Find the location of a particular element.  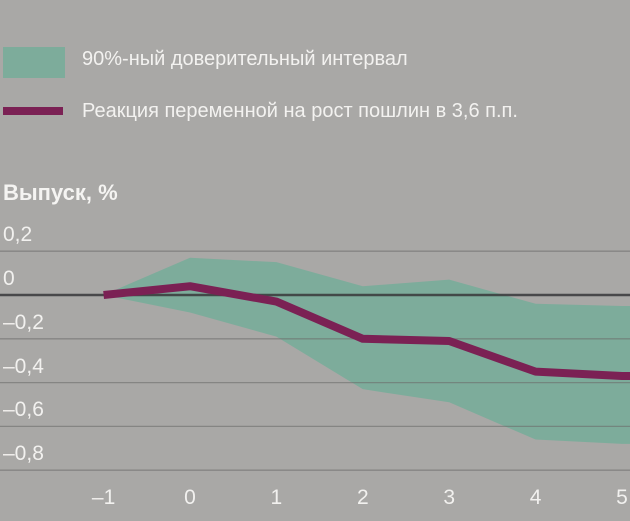

x-tick-label: 4 is located at coordinates (535, 497).